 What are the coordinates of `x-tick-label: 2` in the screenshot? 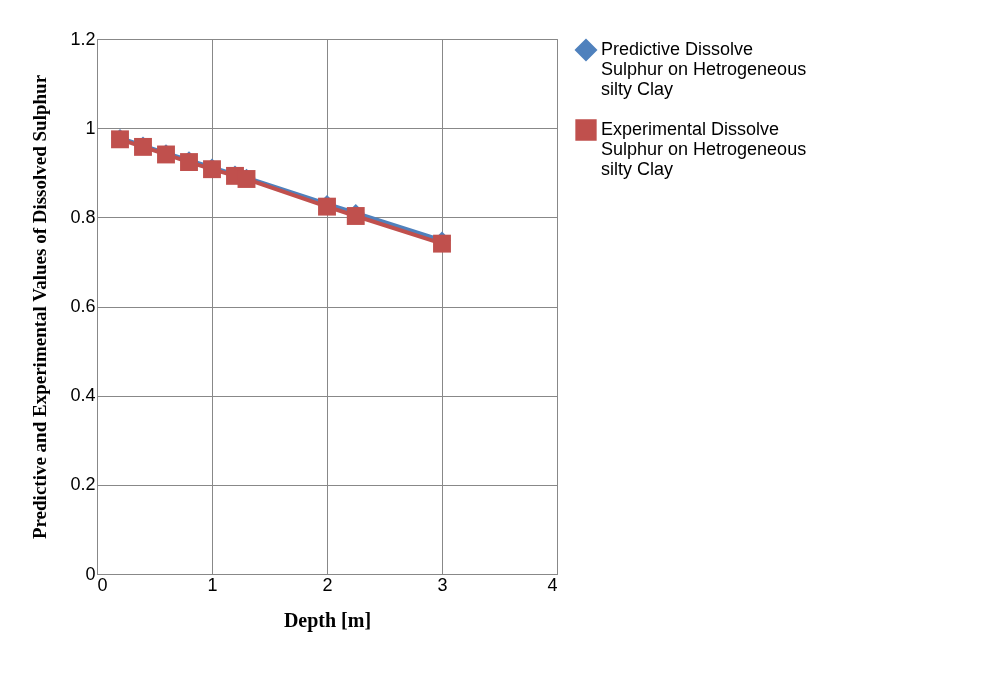 It's located at (327, 584).